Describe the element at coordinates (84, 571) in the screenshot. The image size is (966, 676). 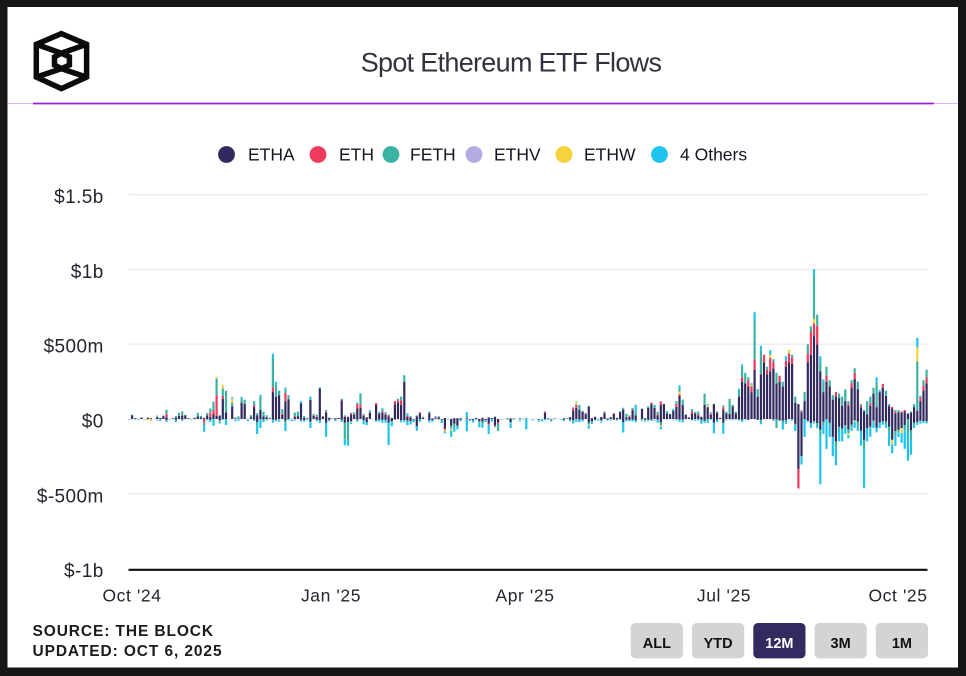
I see `svg-text: $-1b` at that location.